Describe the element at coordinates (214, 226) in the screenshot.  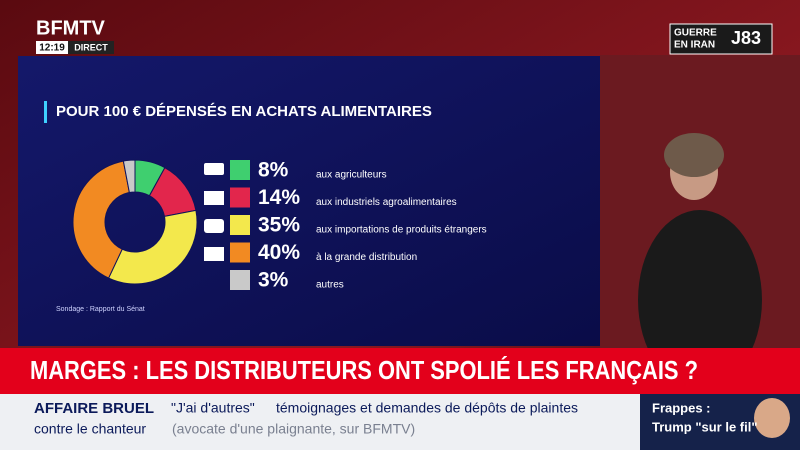
I see `icon-import` at that location.